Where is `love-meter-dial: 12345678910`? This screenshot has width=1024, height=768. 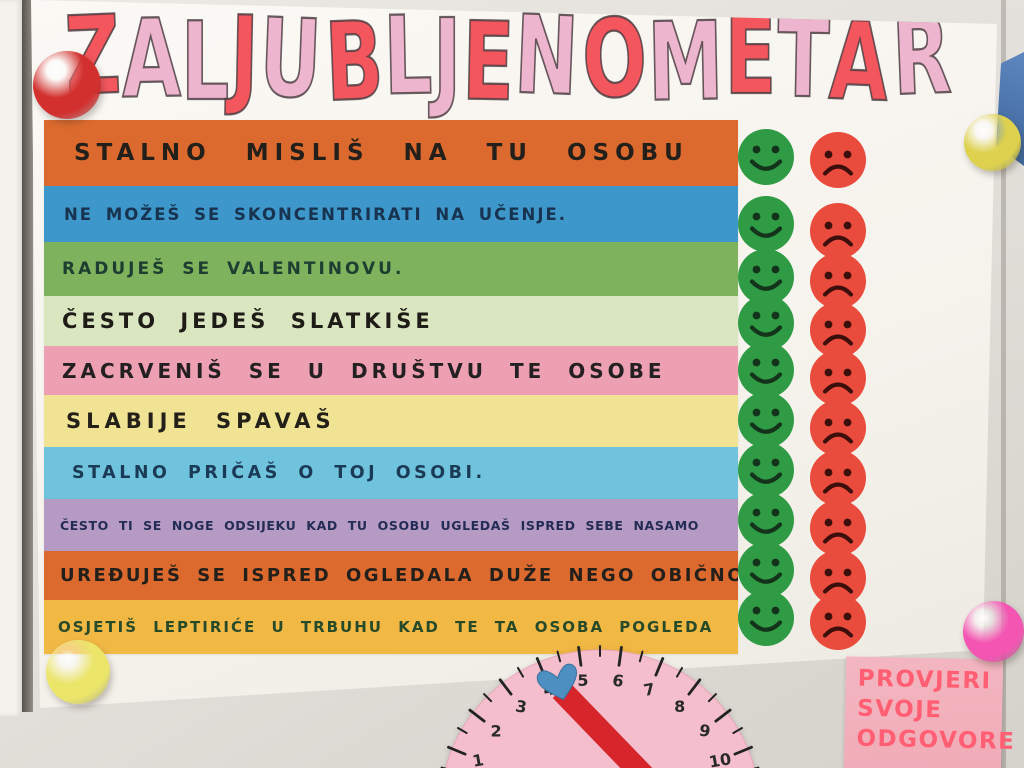
love-meter-dial: 12345678910 is located at coordinates (600, 706).